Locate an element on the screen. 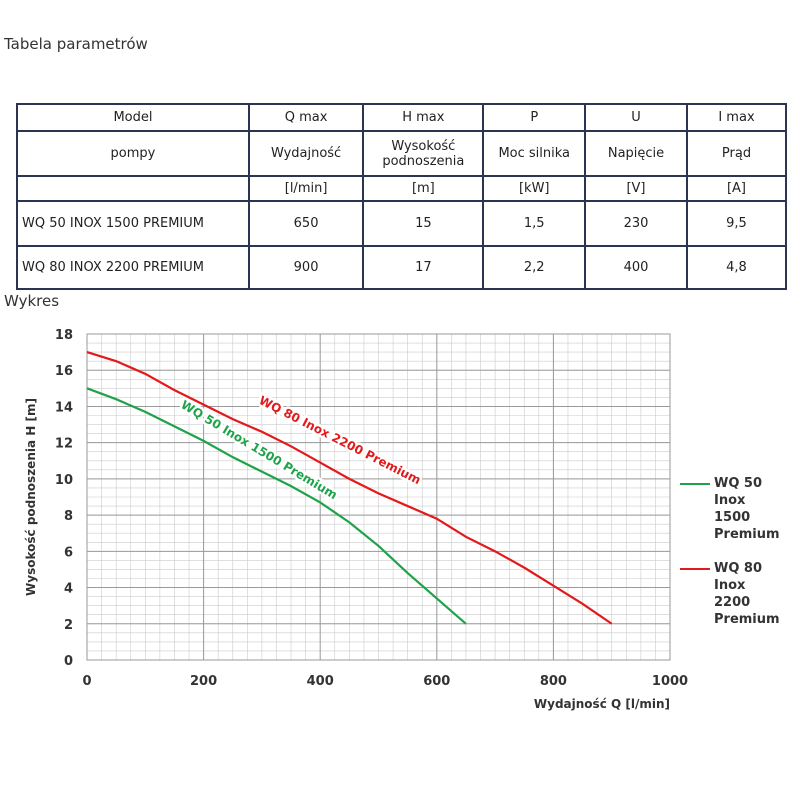 This screenshot has height=800, width=800. x-tick-label: 200 is located at coordinates (203, 681).